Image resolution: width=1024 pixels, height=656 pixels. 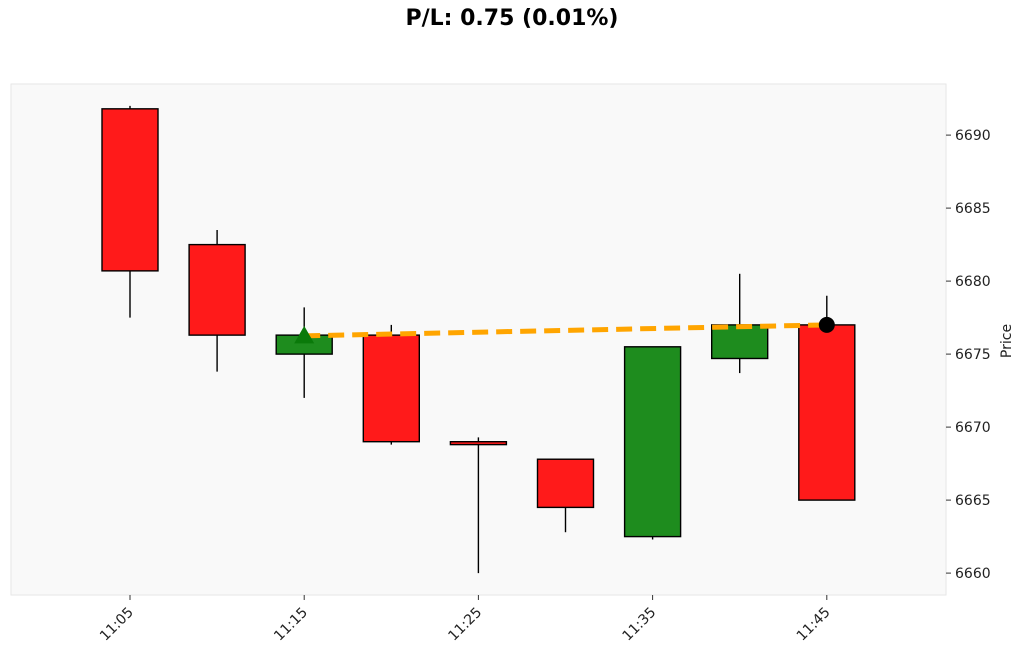 I want to click on x-tick-label: 11:15, so click(x=291, y=625).